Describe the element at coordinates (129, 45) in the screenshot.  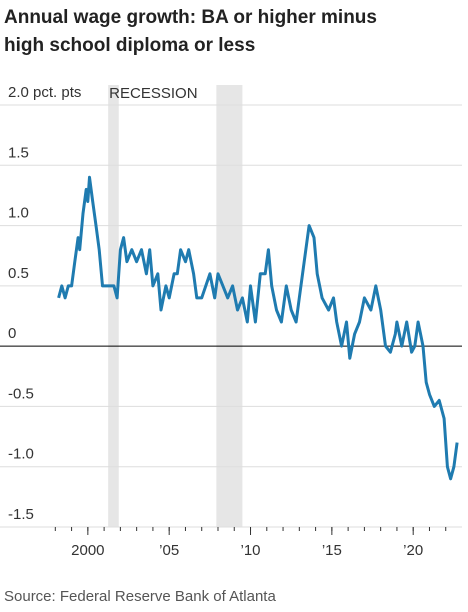
I see `chart-title: high school diploma or less` at that location.